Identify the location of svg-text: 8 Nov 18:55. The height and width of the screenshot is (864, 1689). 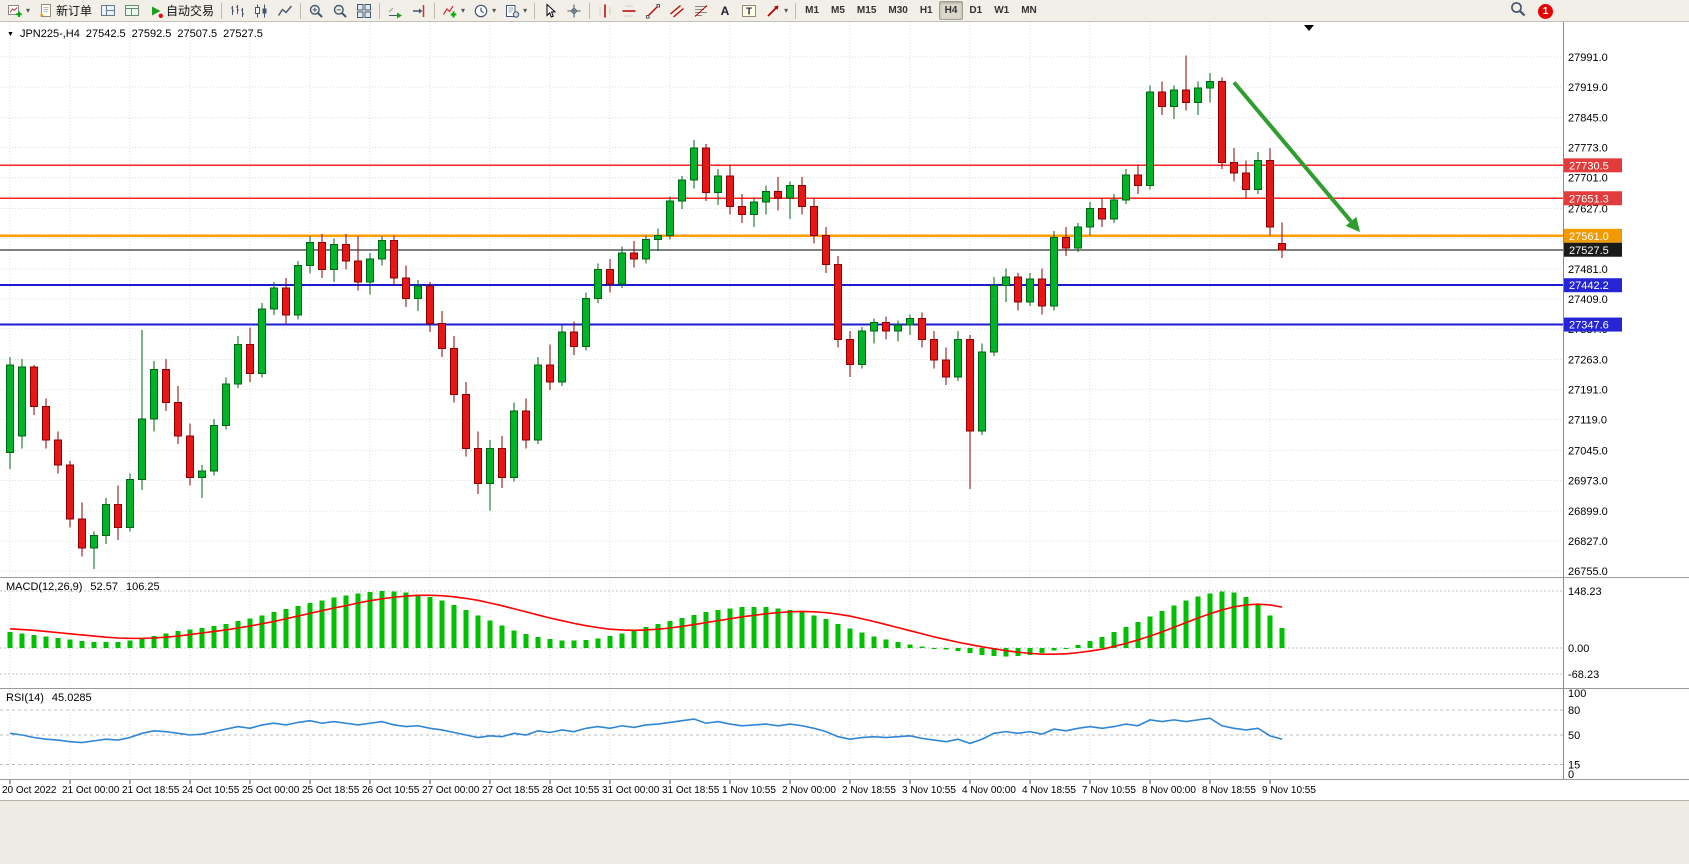
(1229, 790).